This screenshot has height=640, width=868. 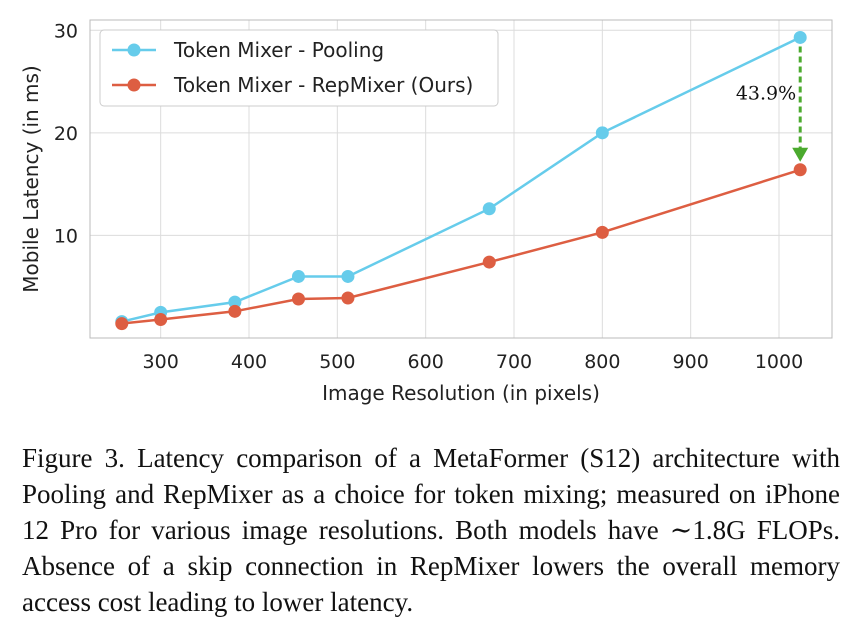 What do you see at coordinates (31, 178) in the screenshot?
I see `y-axis-label: Mobile Latency (in ms)` at bounding box center [31, 178].